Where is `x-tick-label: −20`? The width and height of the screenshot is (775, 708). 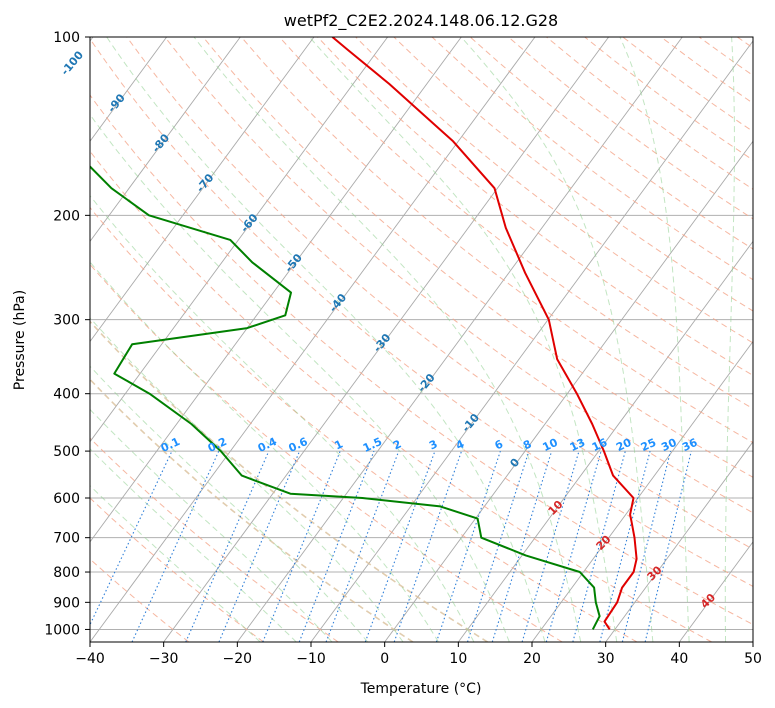 x-tick-label: −20 is located at coordinates (238, 659).